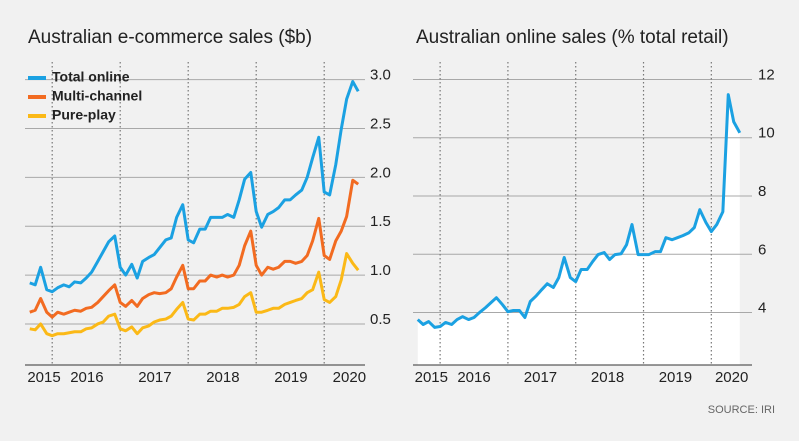  Describe the element at coordinates (170, 37) in the screenshot. I see `chart-title: Australian e-commerce sales ($b)` at that location.